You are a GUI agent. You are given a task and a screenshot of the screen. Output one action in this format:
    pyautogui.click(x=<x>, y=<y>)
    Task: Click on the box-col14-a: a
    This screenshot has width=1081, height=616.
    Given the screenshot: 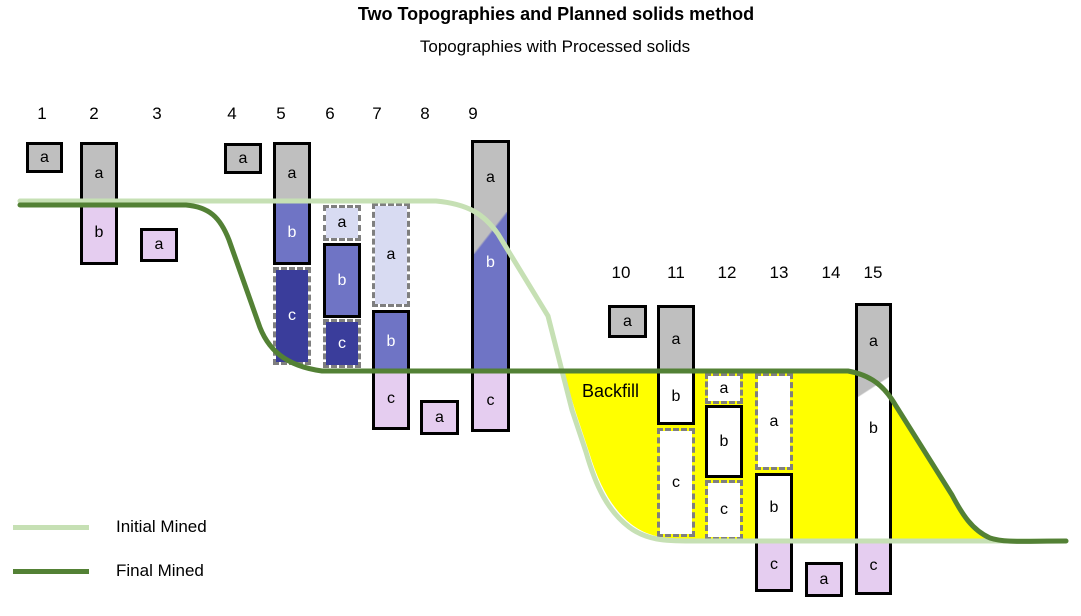 What is the action you would take?
    pyautogui.click(x=824, y=579)
    